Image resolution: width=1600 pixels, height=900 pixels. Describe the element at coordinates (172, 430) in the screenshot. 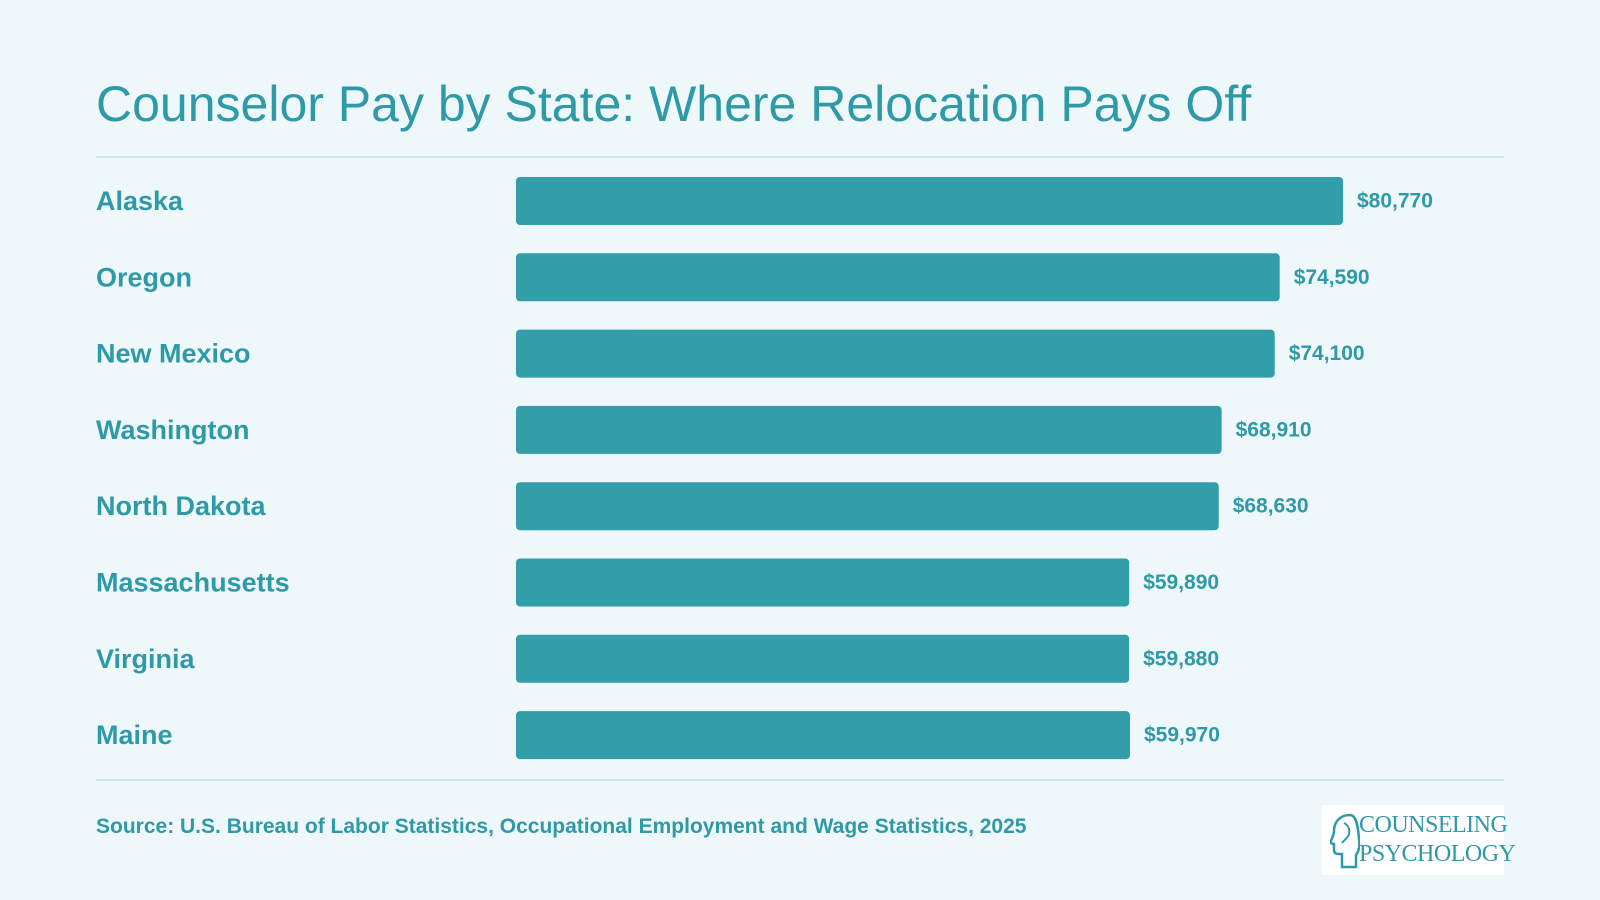

I see `category-label: Washington` at that location.